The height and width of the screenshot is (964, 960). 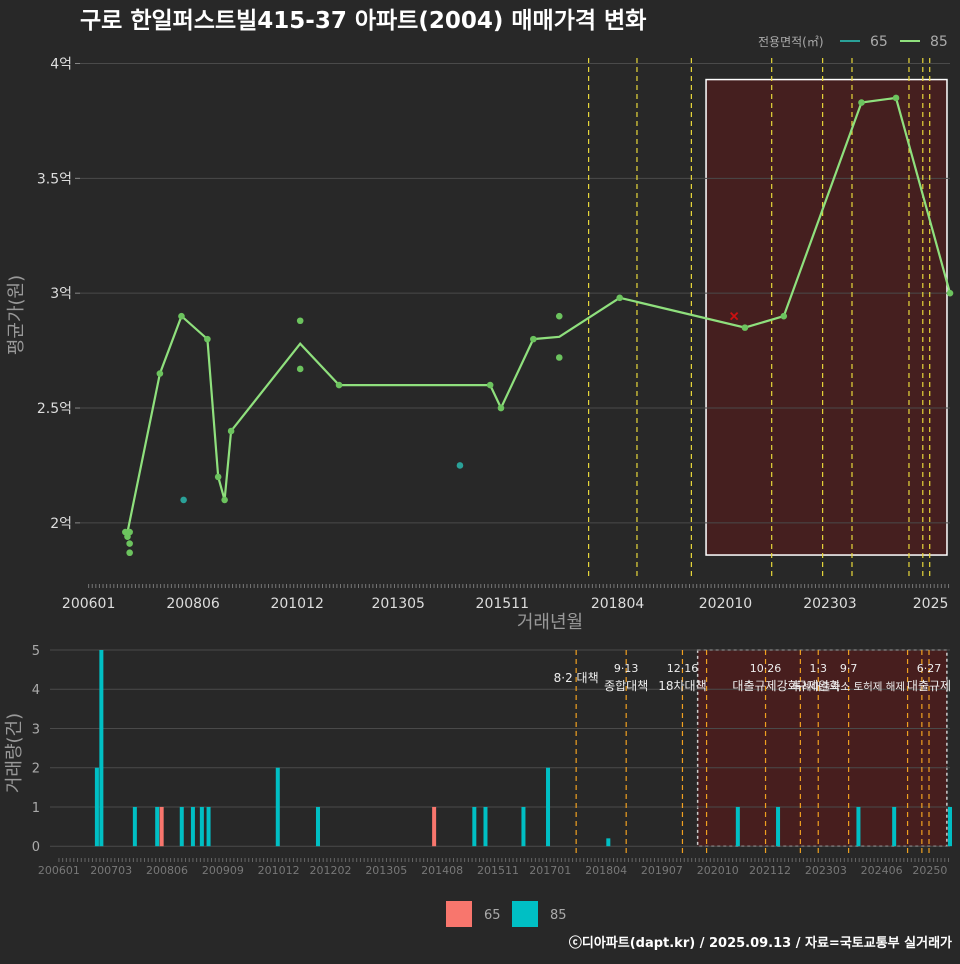 What do you see at coordinates (550, 870) in the screenshot?
I see `x-tick-label: 201701` at bounding box center [550, 870].